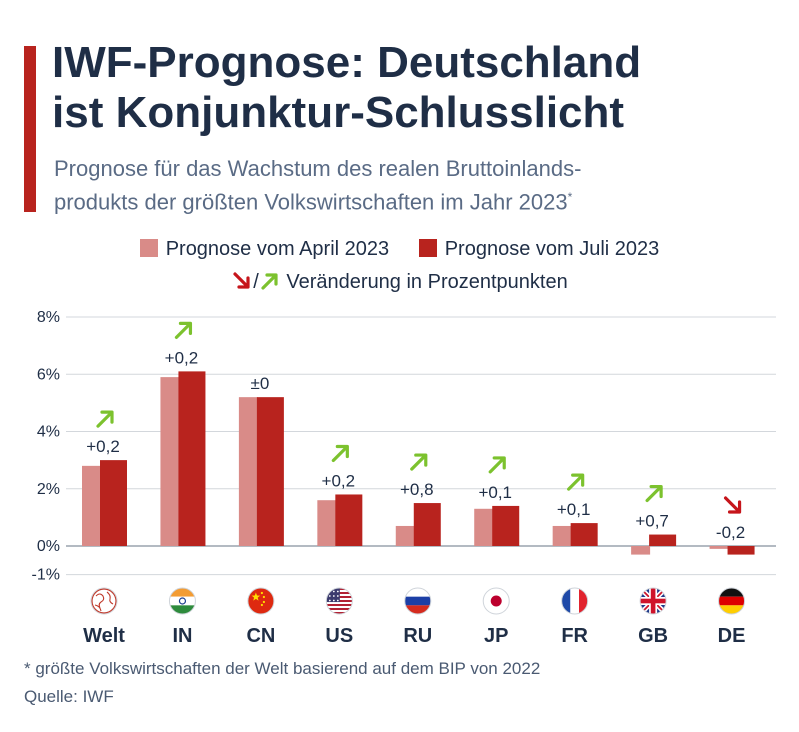 The height and width of the screenshot is (732, 799). I want to click on category-label: JP, so click(496, 636).